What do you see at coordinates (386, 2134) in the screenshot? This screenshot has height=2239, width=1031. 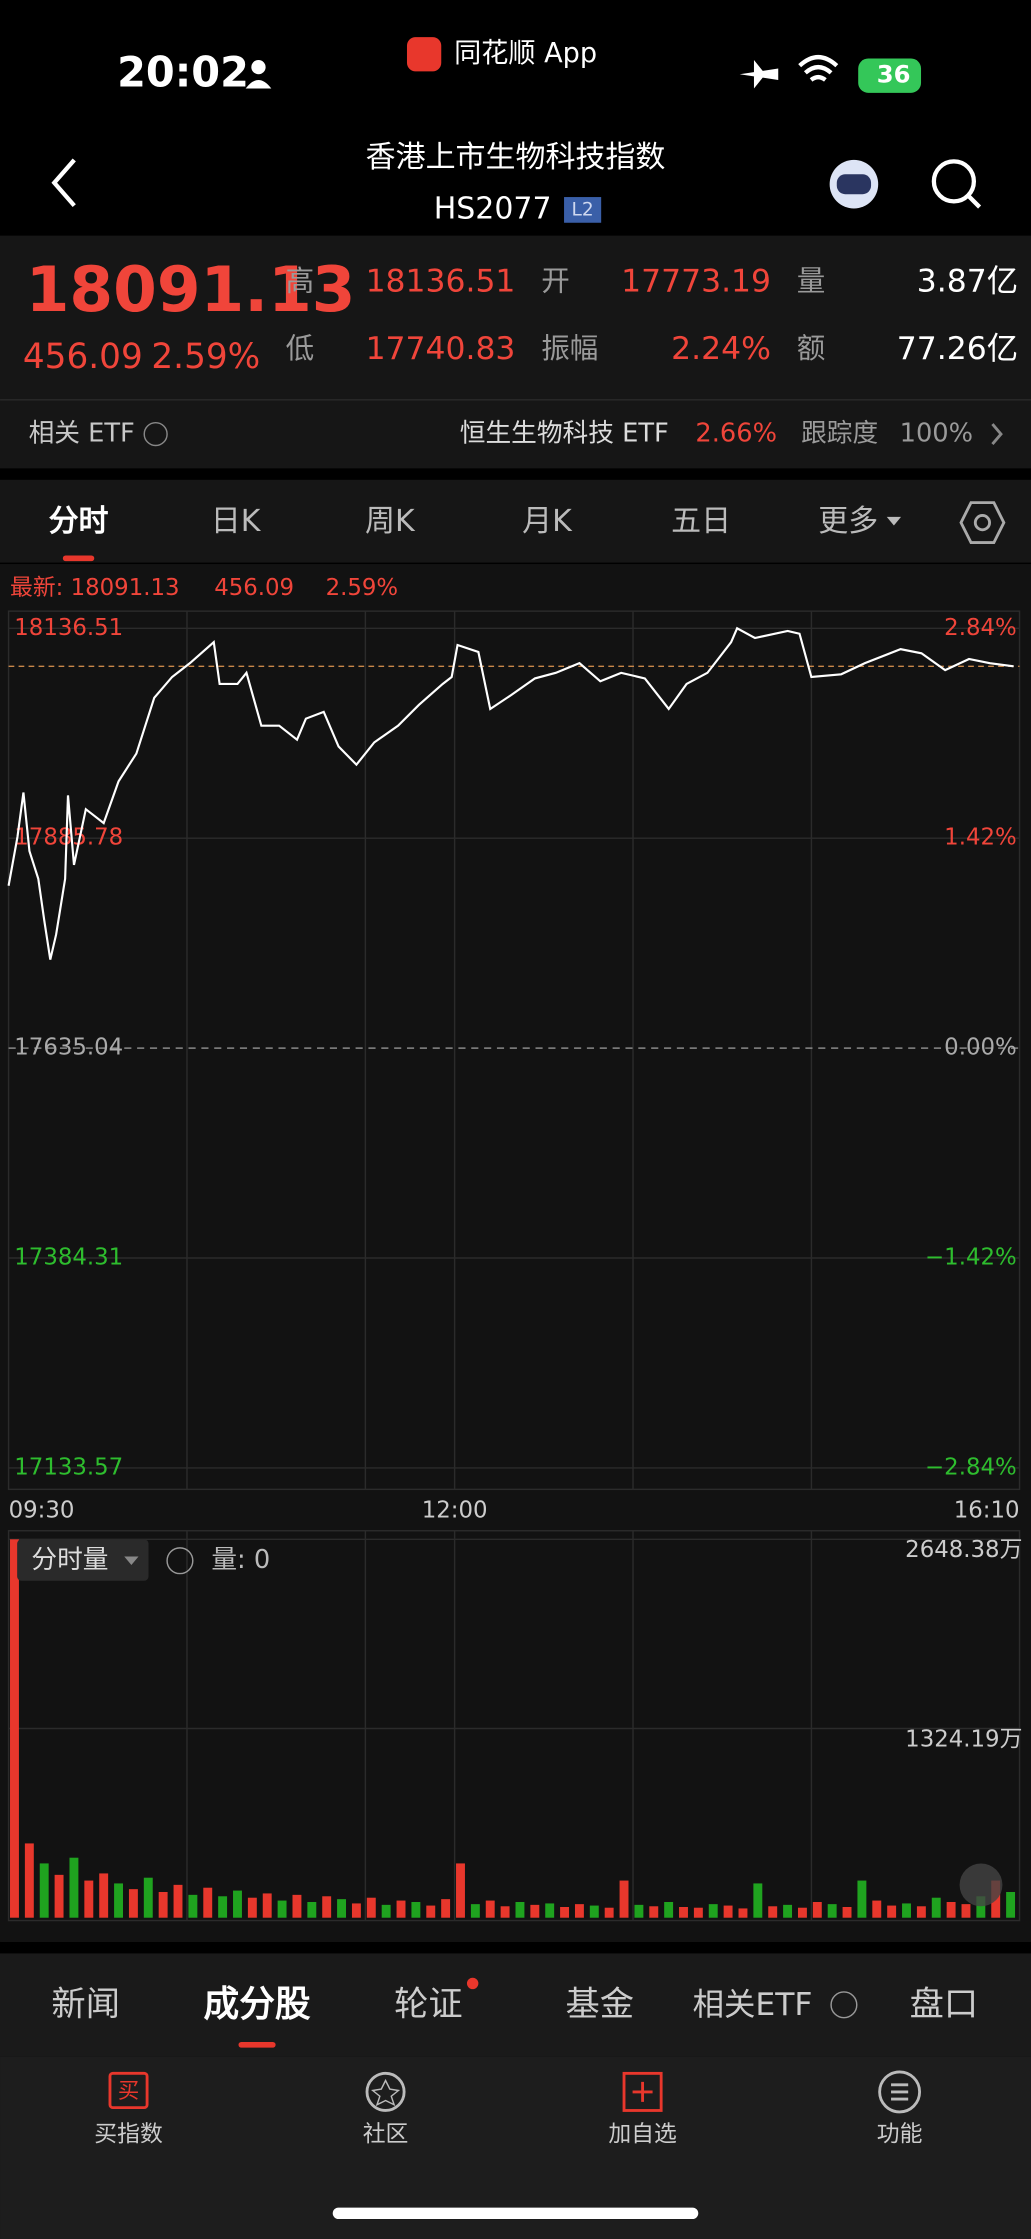 I see `nav-item: 社区` at bounding box center [386, 2134].